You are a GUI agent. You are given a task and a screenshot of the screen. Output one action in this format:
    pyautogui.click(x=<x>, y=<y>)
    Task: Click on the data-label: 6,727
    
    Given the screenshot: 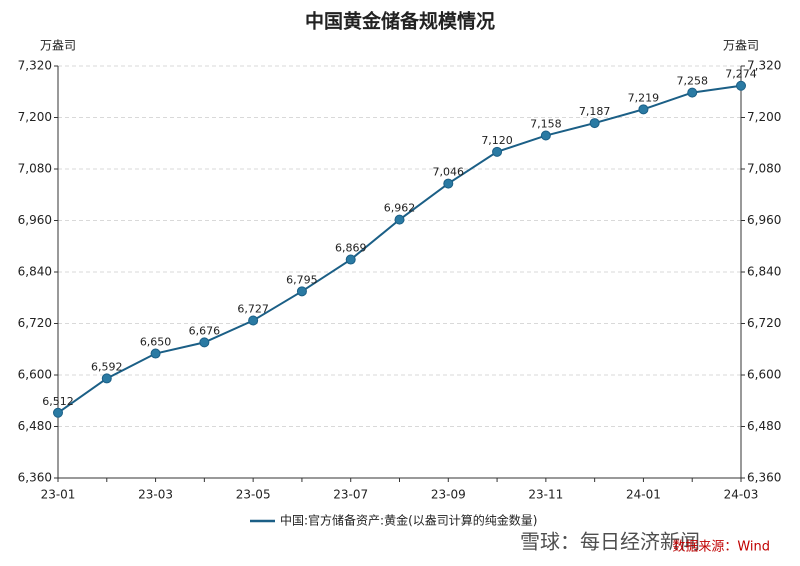 What is the action you would take?
    pyautogui.click(x=253, y=308)
    